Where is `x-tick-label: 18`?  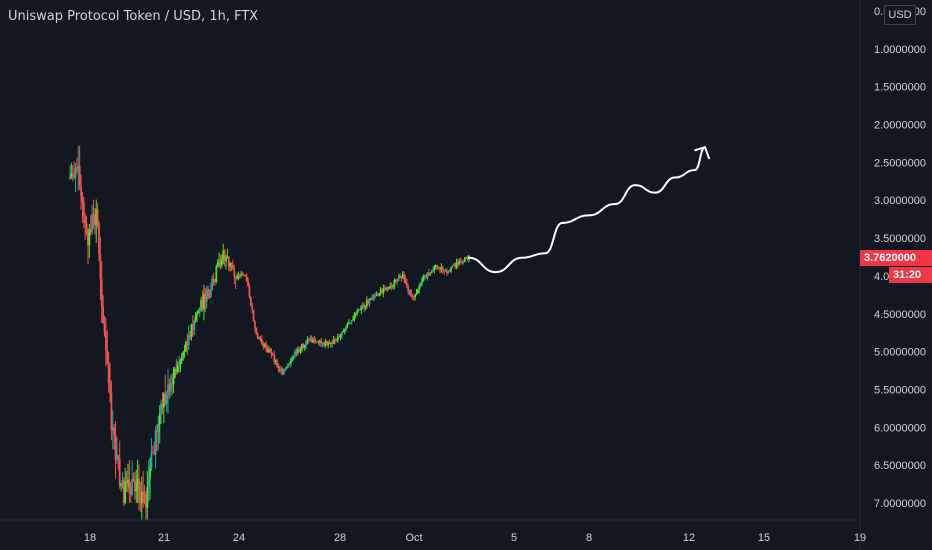 x-tick-label: 18 is located at coordinates (90, 538).